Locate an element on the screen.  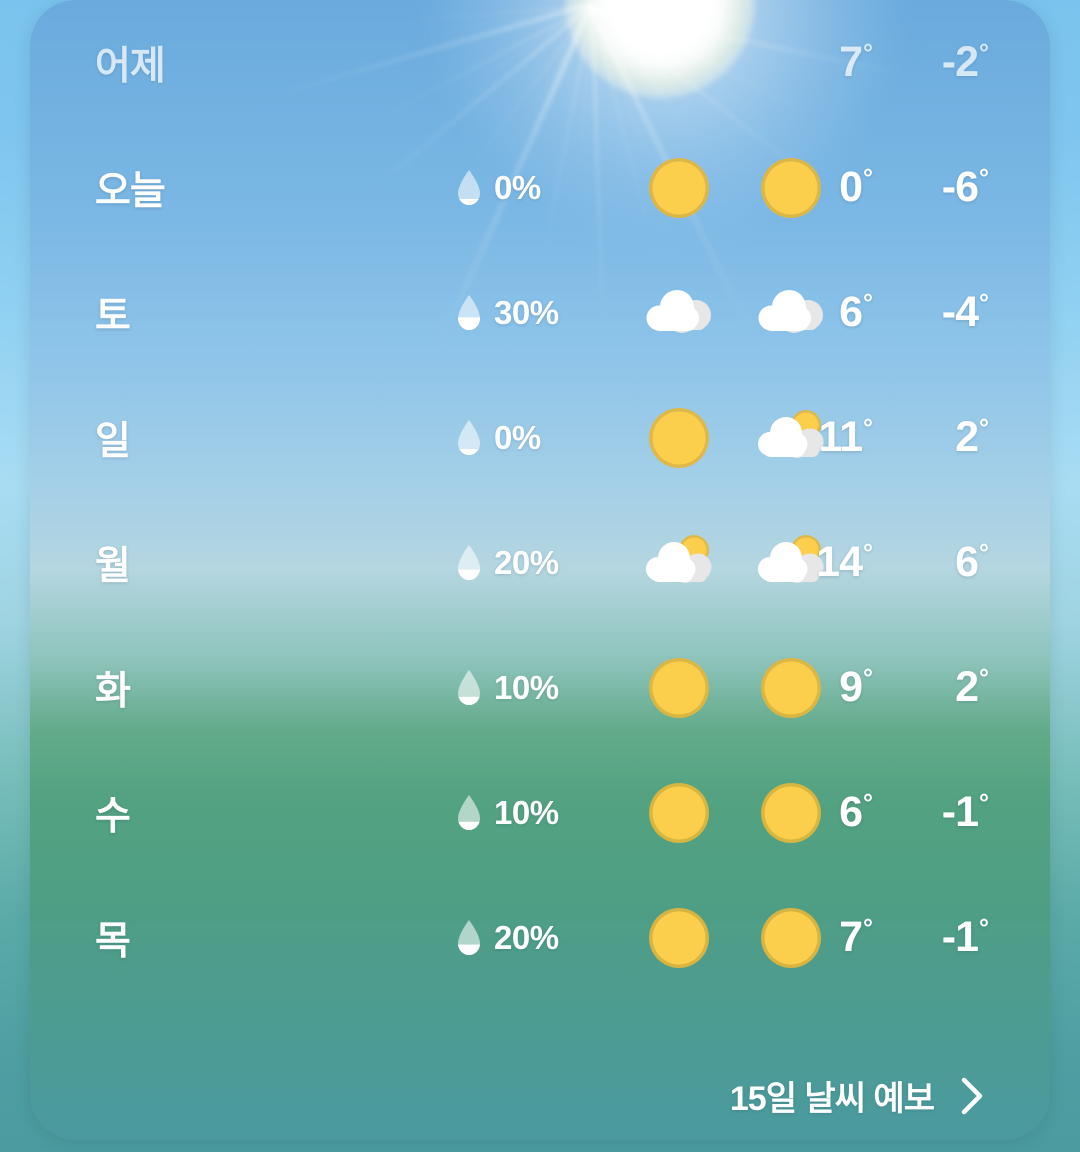
precipitation-probability: 30% is located at coordinates (526, 312).